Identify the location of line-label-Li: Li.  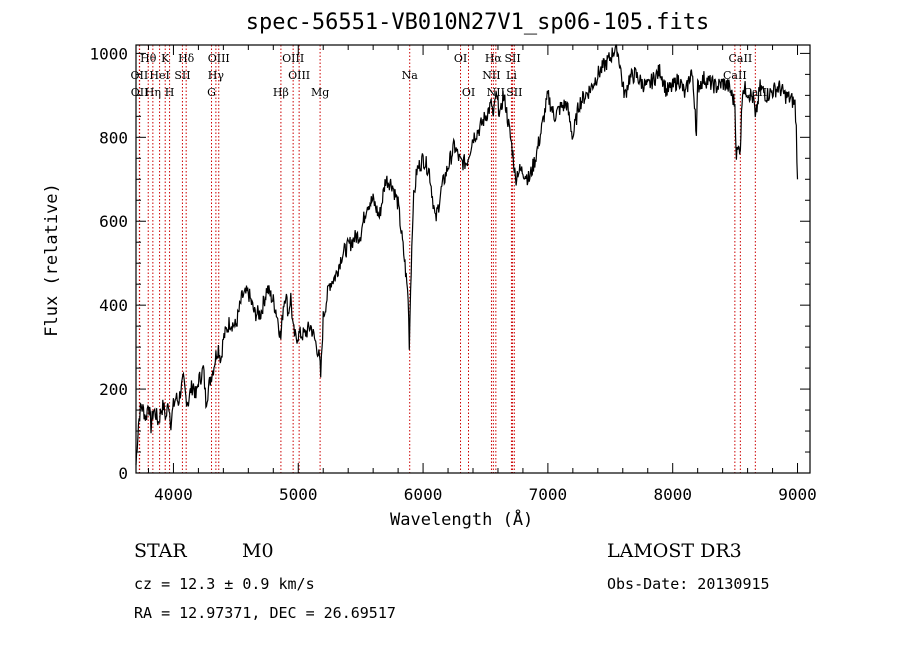
(511, 75).